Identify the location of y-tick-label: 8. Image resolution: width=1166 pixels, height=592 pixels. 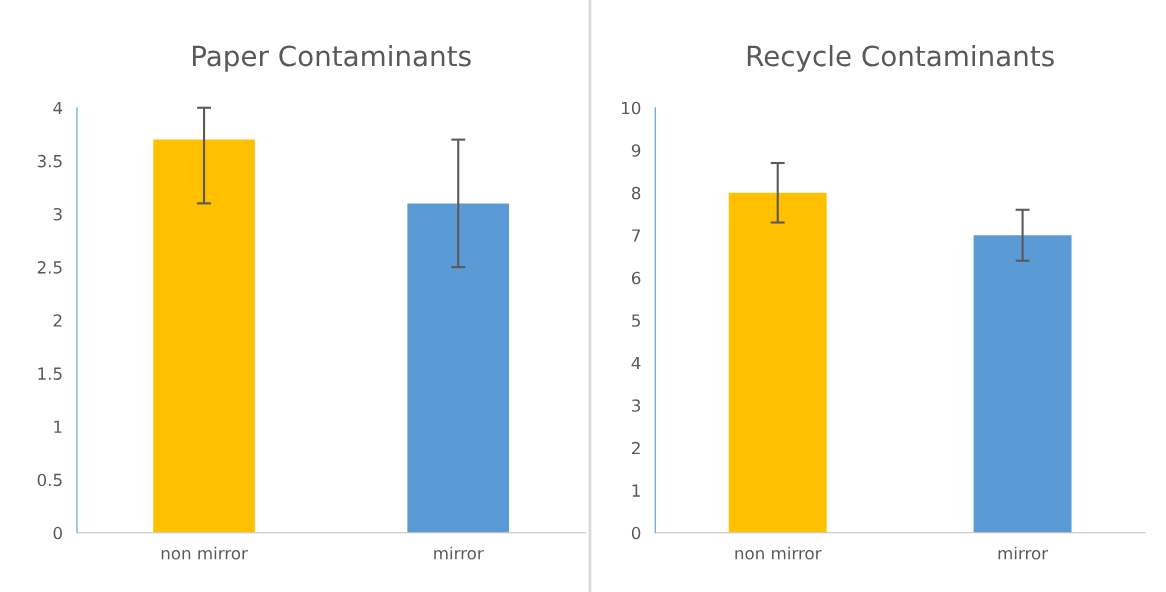
(636, 193).